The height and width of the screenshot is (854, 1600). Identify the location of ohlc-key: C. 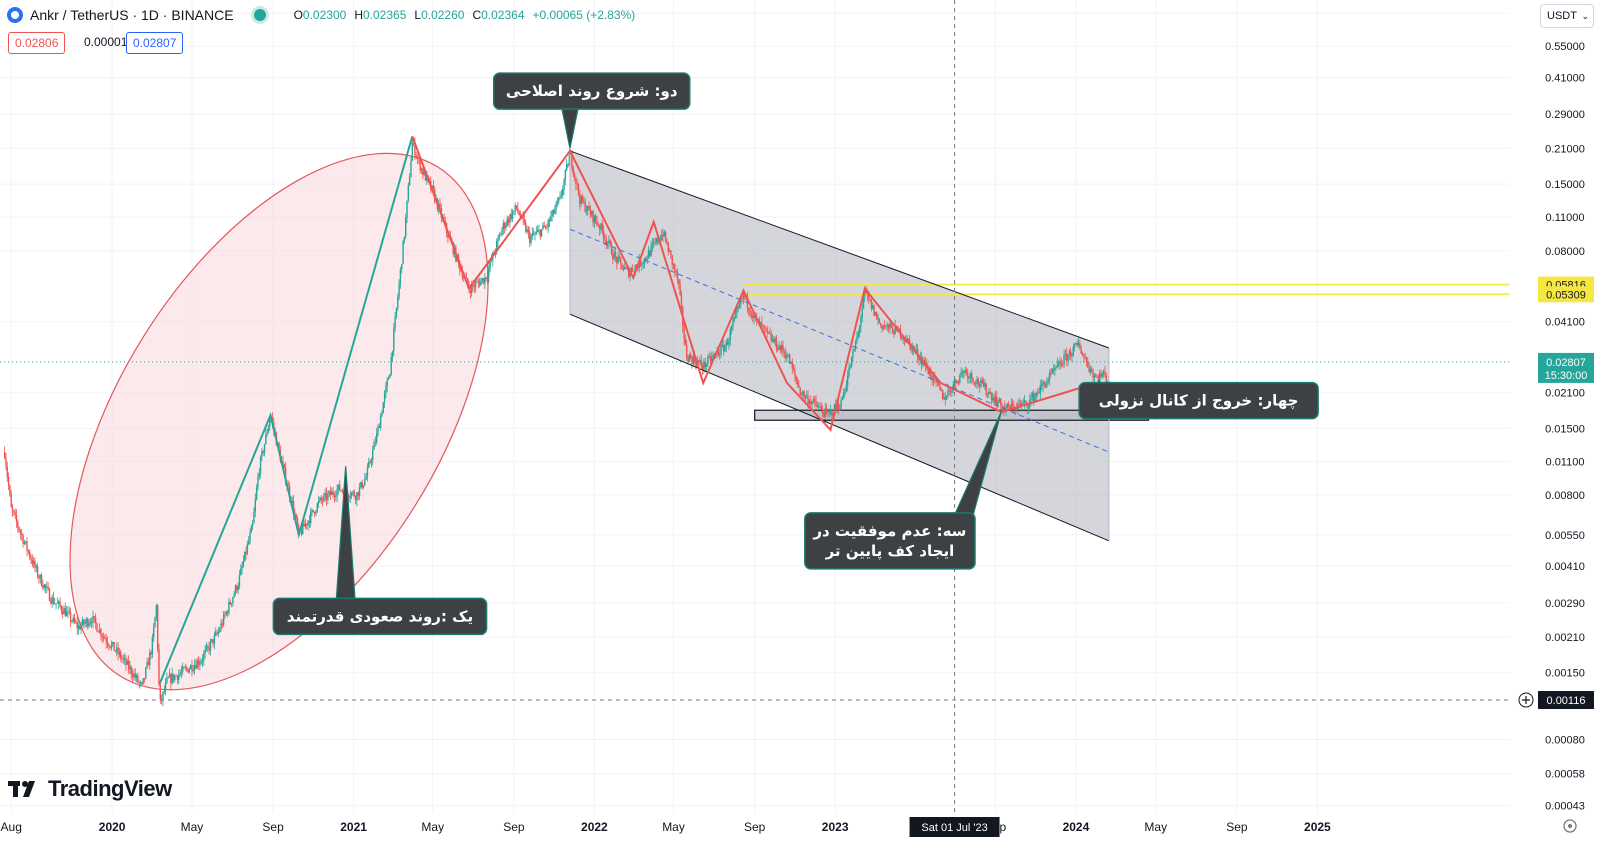
(477, 15).